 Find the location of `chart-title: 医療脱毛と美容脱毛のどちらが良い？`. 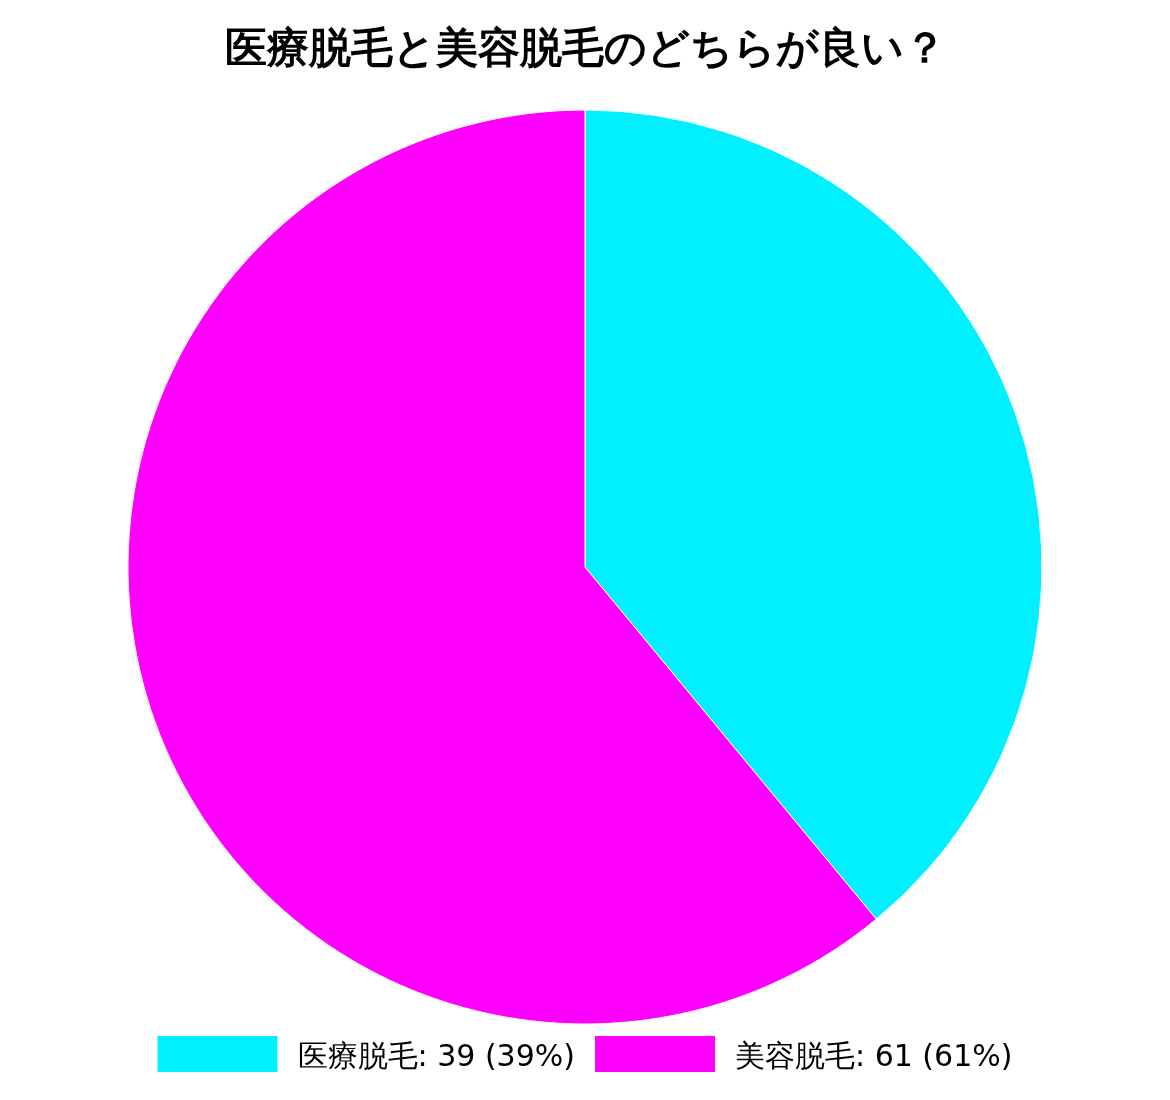

chart-title: 医療脱毛と美容脱毛のどちらが良い？ is located at coordinates (585, 47).